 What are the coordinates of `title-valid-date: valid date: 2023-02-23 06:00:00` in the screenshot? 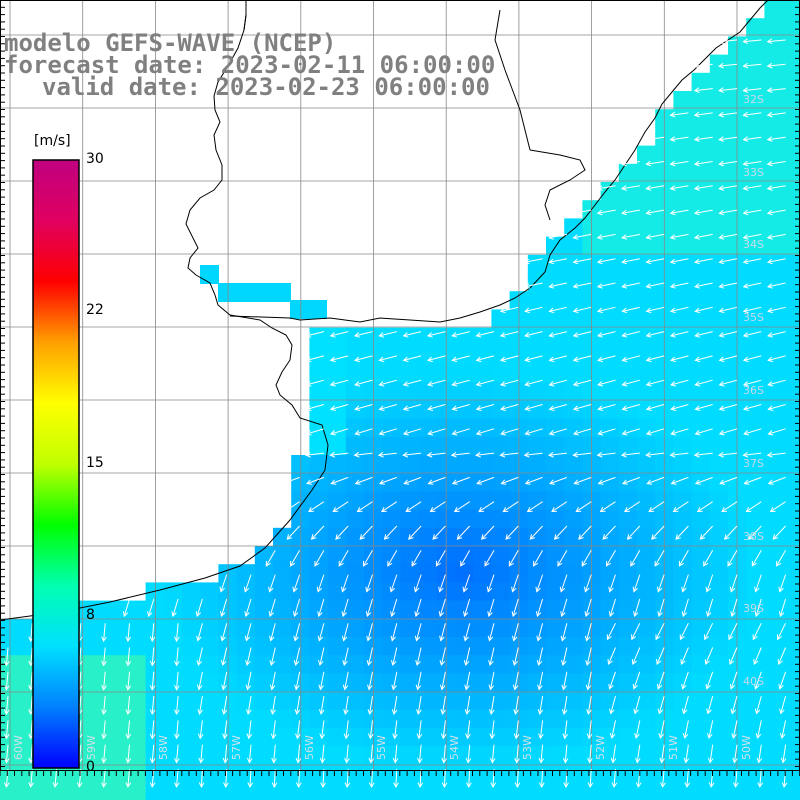 It's located at (266, 87).